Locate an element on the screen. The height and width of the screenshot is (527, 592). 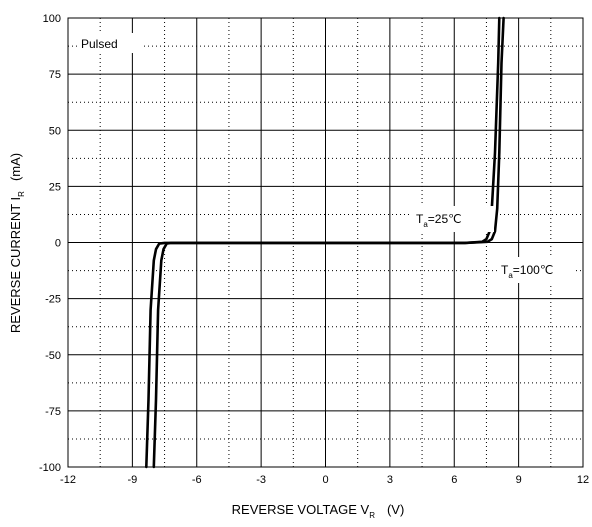
x-tick-label: -12 is located at coordinates (68, 480).